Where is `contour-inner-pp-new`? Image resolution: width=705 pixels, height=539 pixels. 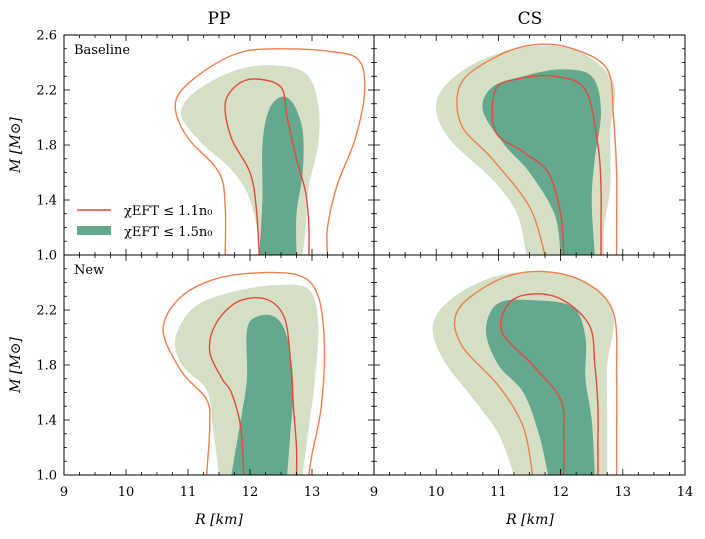 contour-inner-pp-new is located at coordinates (253, 385).